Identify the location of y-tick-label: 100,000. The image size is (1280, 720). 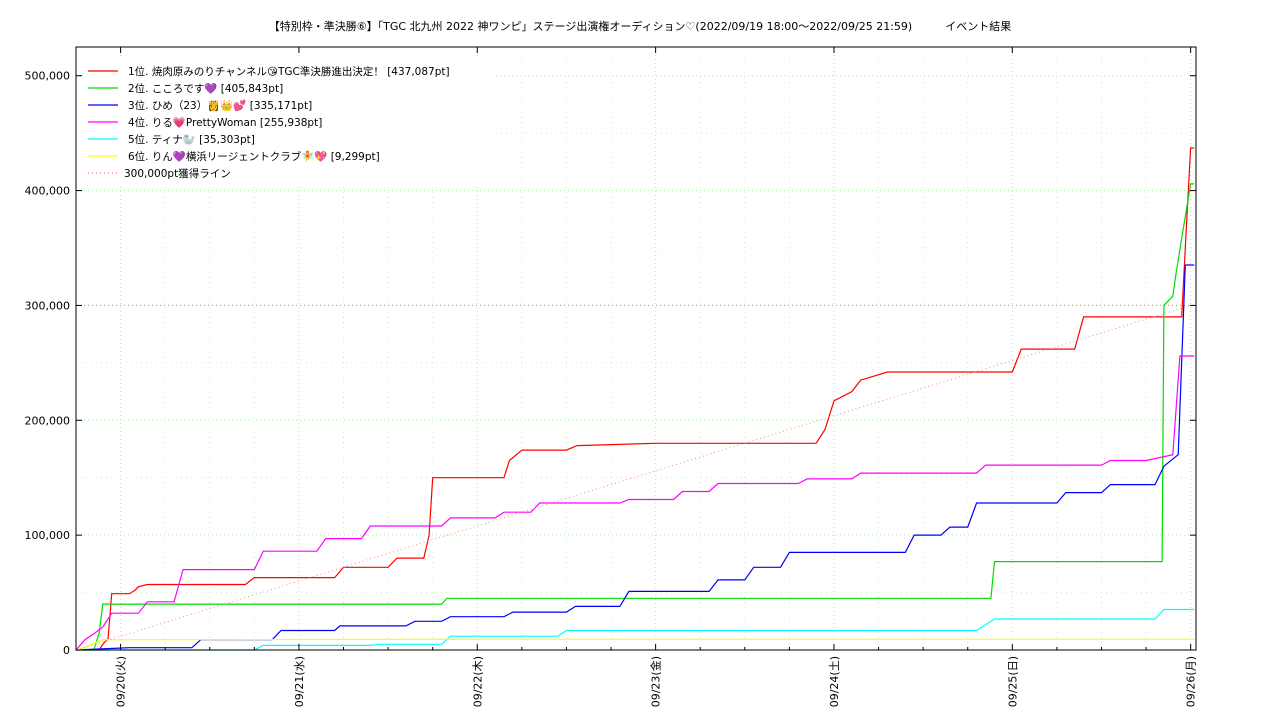
(48, 535).